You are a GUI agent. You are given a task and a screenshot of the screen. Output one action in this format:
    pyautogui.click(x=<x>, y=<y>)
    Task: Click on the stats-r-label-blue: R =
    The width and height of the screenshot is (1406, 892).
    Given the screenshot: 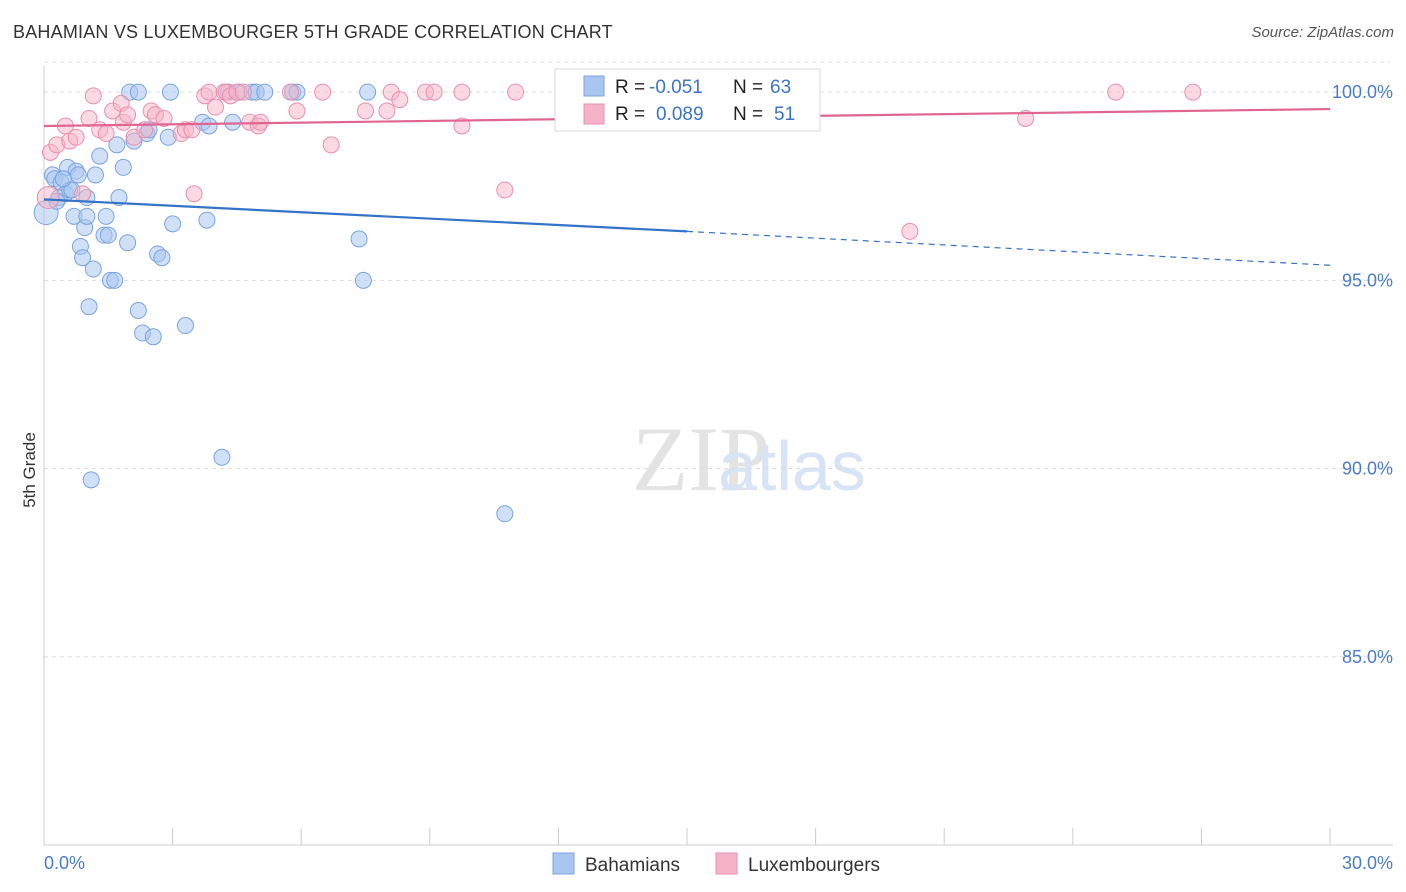 What is the action you would take?
    pyautogui.click(x=630, y=87)
    